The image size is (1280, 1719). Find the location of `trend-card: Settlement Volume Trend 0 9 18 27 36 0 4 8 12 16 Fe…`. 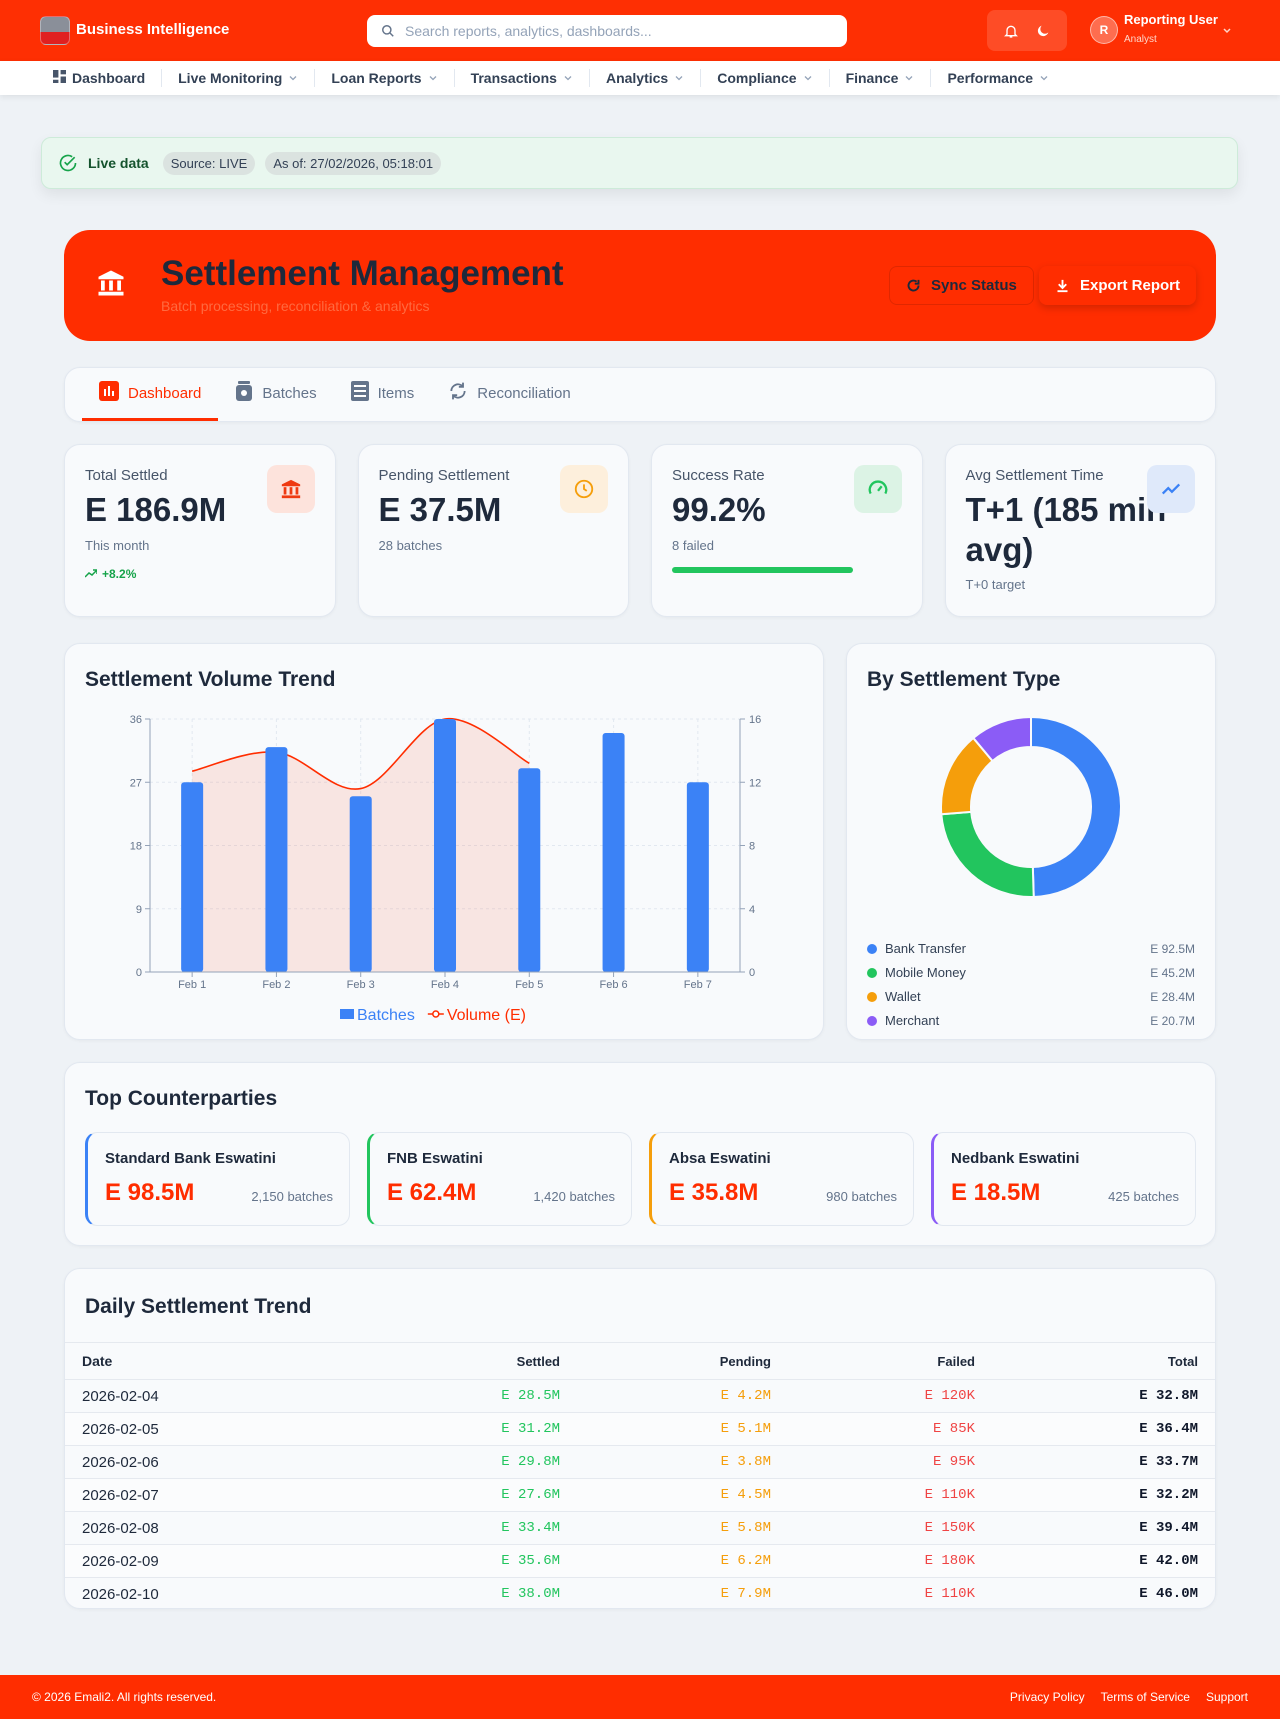

trend-card: Settlement Volume Trend 0 9 18 27 36 0 4 8 12 16 Fe… is located at coordinates (444, 841).